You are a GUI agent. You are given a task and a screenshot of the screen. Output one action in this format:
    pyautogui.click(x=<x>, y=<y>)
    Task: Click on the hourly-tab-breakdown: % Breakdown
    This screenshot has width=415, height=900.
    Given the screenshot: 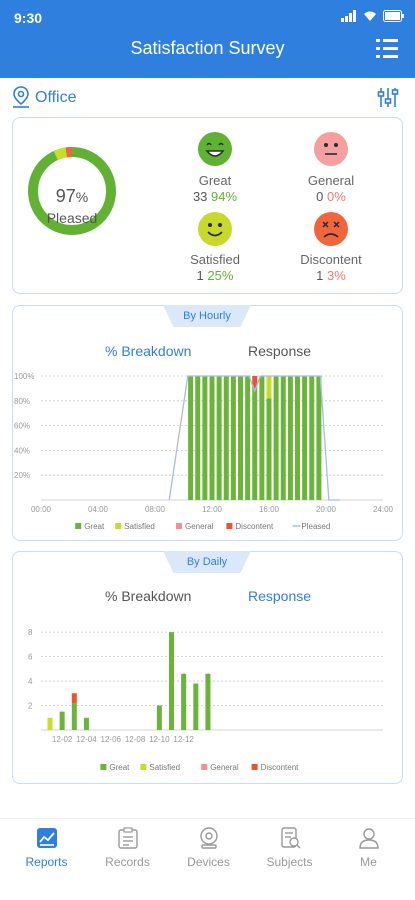 What is the action you would take?
    pyautogui.click(x=148, y=351)
    